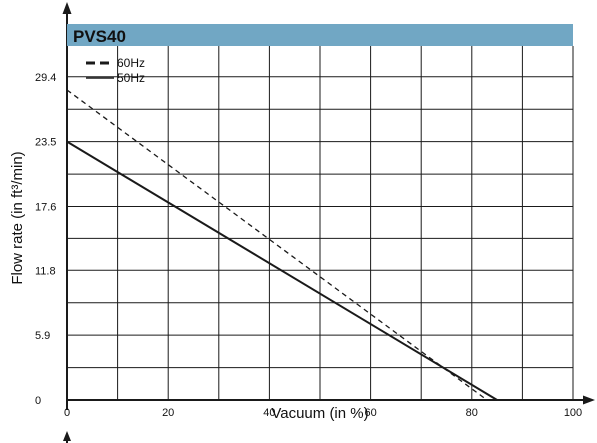 The height and width of the screenshot is (443, 597). I want to click on legend-50hz-label: 50Hz, so click(131, 78).